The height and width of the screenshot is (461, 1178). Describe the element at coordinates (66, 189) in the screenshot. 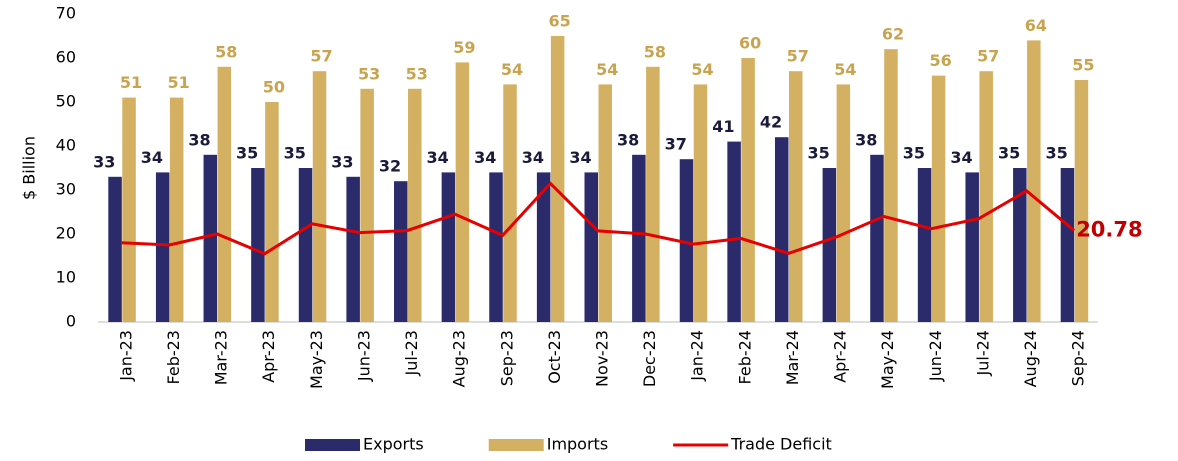

I see `y-tick-label: 30` at that location.